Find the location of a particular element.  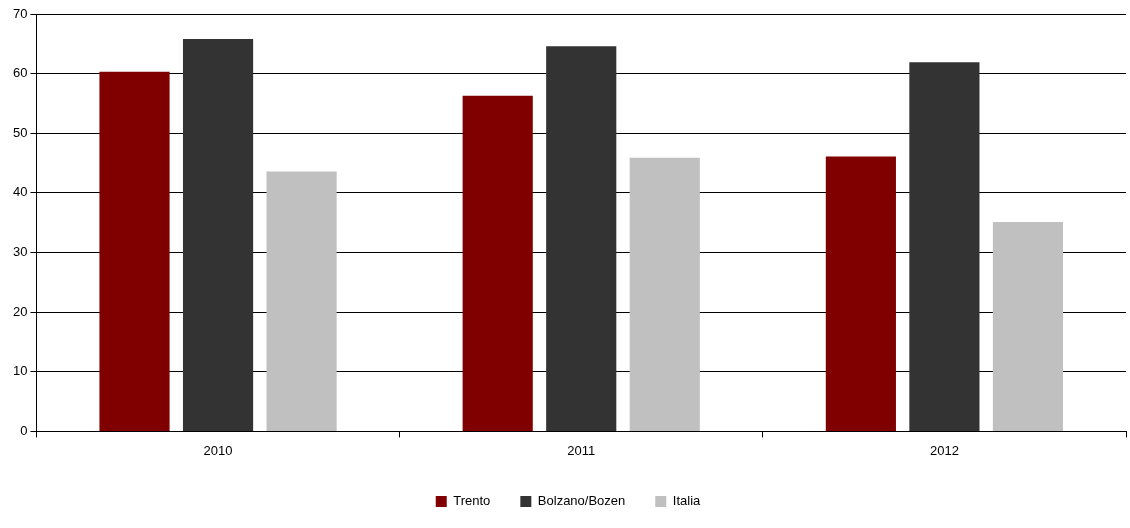

x-tick-label: 2010 is located at coordinates (218, 450).